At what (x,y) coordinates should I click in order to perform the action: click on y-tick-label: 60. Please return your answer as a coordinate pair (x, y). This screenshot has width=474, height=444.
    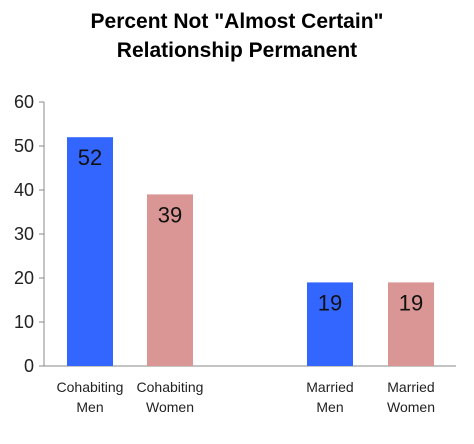
    Looking at the image, I should click on (24, 102).